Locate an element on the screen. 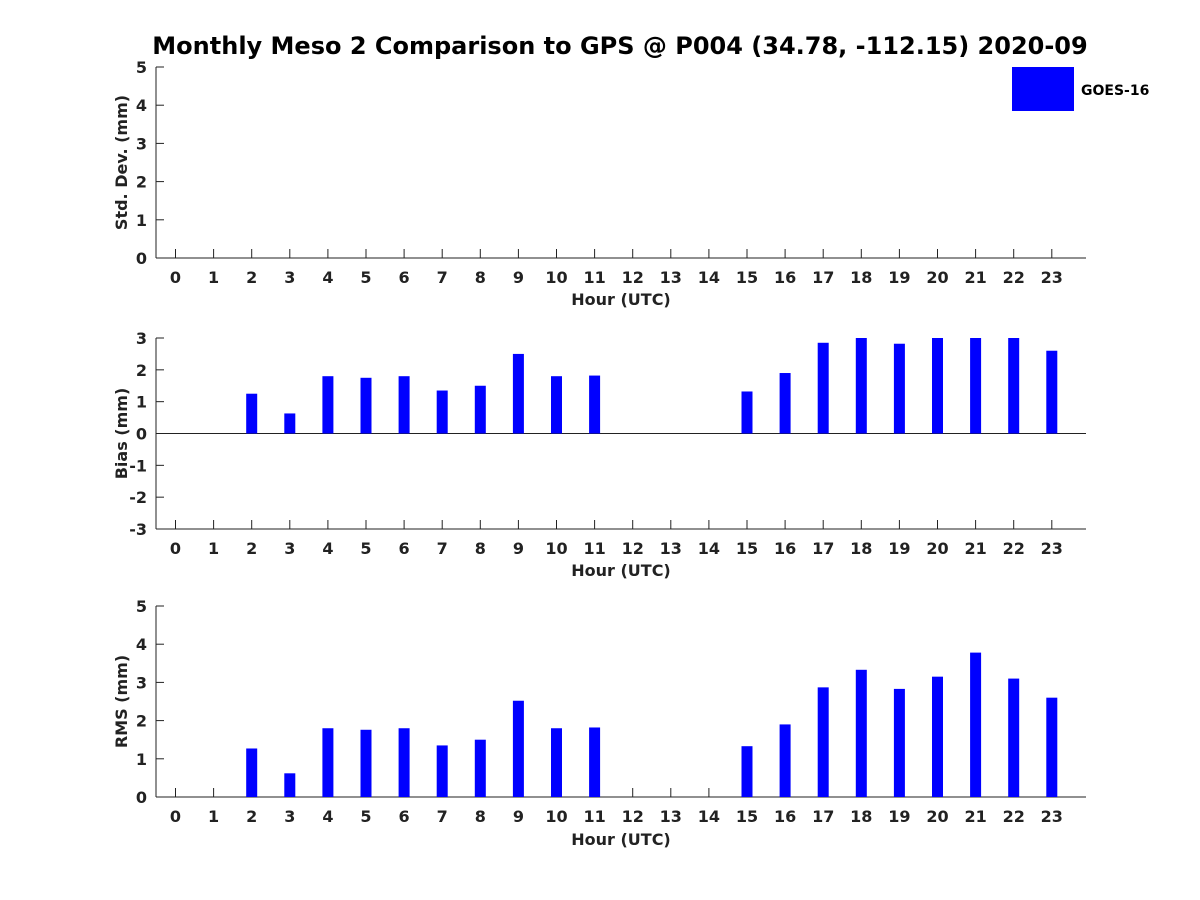 Image resolution: width=1200 pixels, height=900 pixels. y-tick-label: -2 is located at coordinates (138, 497).